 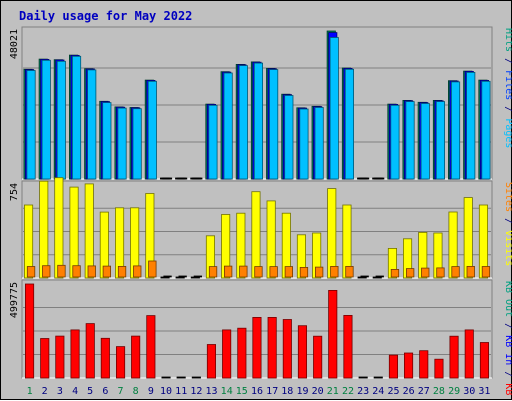 I want to click on x-tick-label-day-17: 17, so click(x=272, y=391).